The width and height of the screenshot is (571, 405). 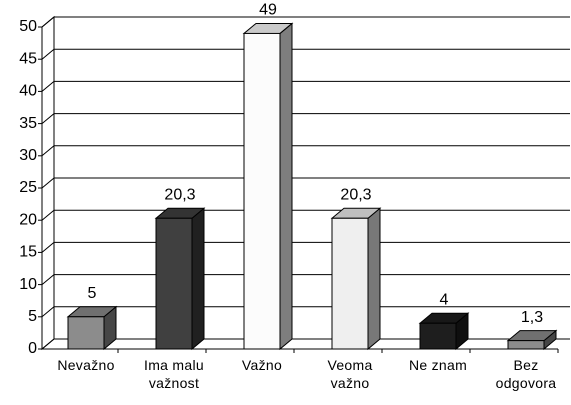 I want to click on y-tick-label: 45, so click(x=28, y=58).